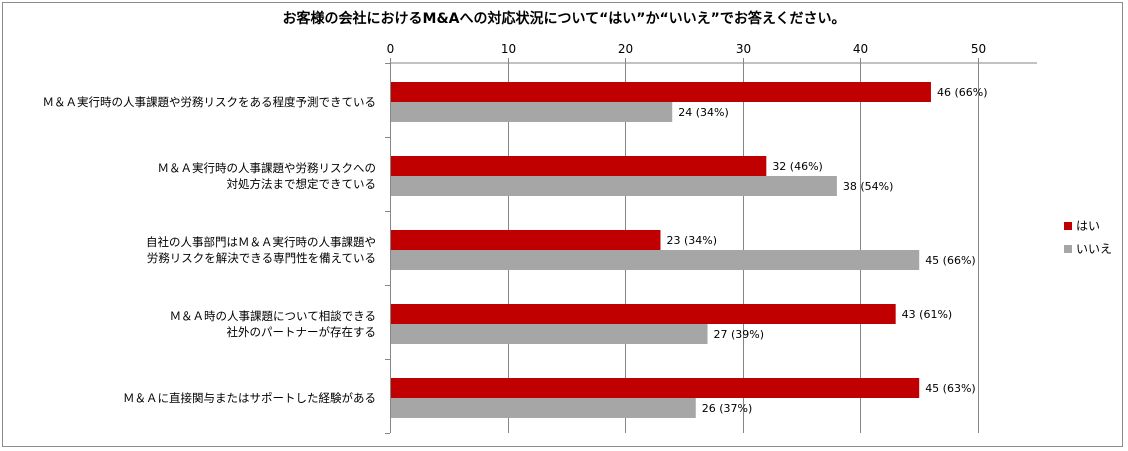  What do you see at coordinates (625, 49) in the screenshot?
I see `x-tick-label: 20` at bounding box center [625, 49].